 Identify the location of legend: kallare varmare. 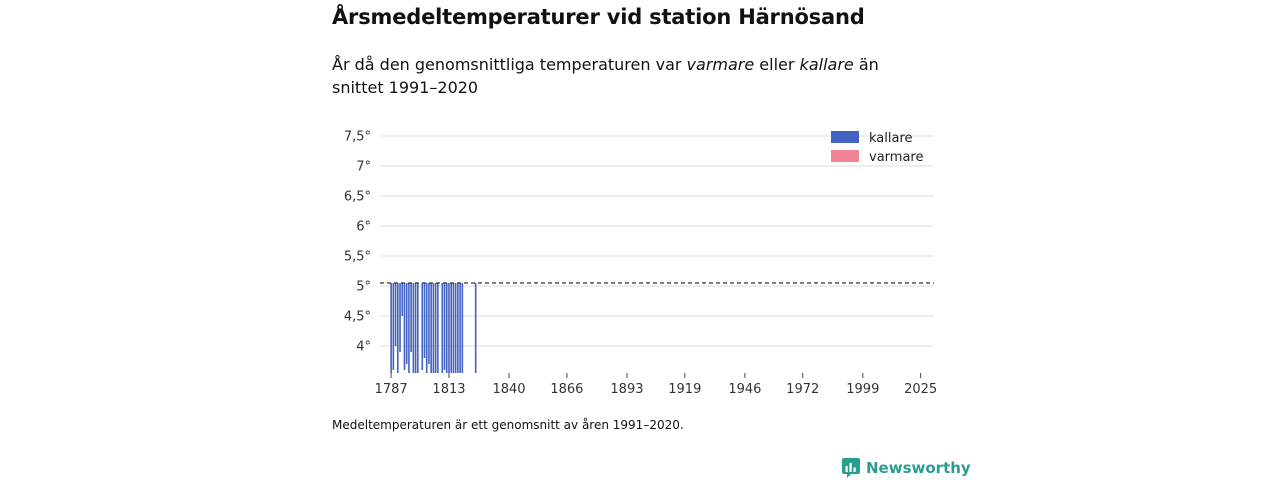
(877, 148).